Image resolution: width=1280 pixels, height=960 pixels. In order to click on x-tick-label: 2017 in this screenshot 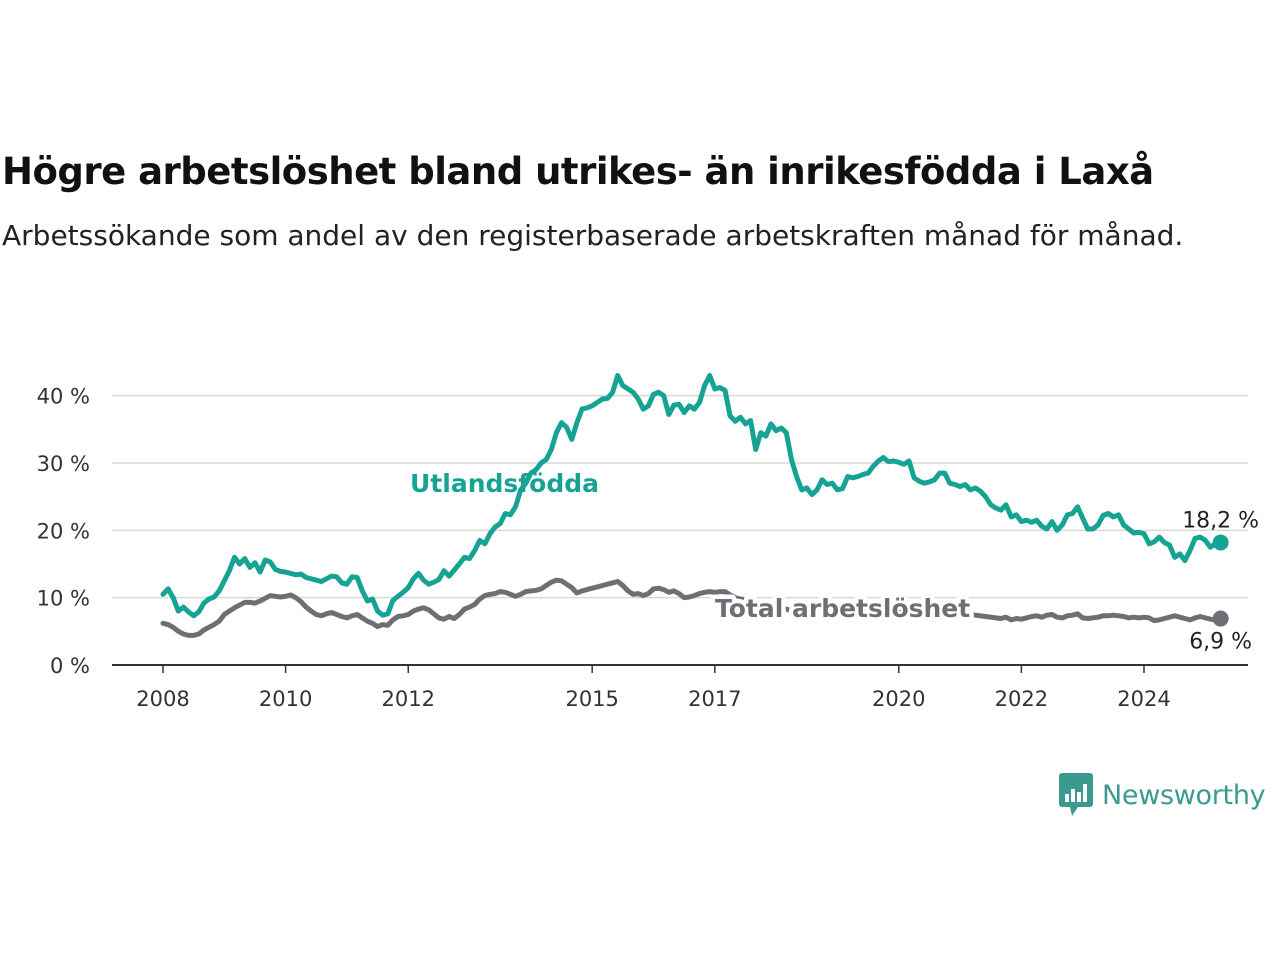, I will do `click(714, 699)`.